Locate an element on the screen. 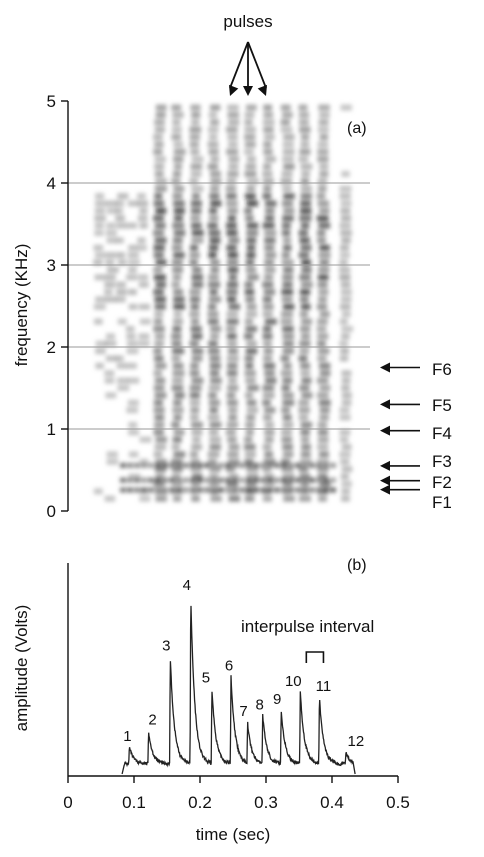 This screenshot has height=857, width=484. interpulse-interval-bracket is located at coordinates (315, 657).